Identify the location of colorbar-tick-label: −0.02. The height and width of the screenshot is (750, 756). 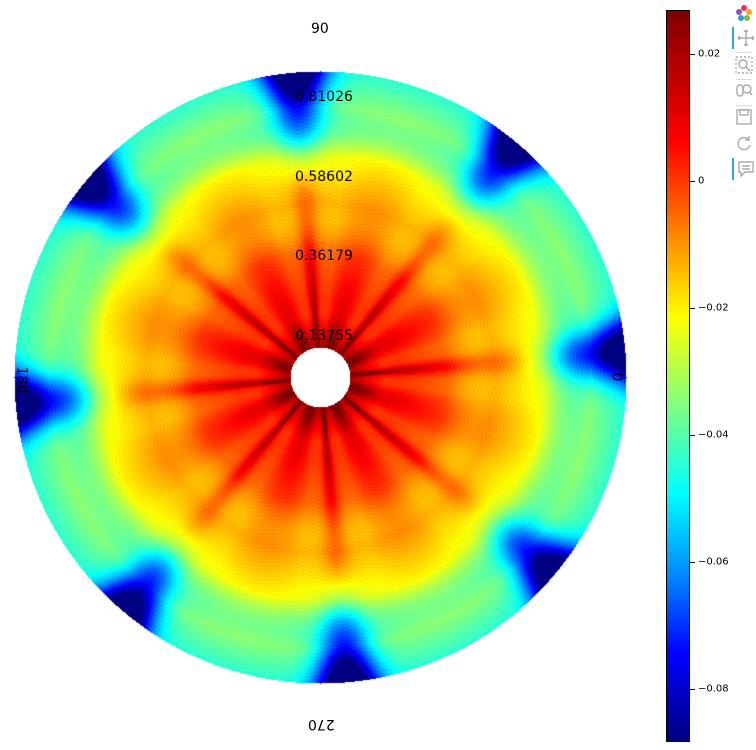
(713, 308).